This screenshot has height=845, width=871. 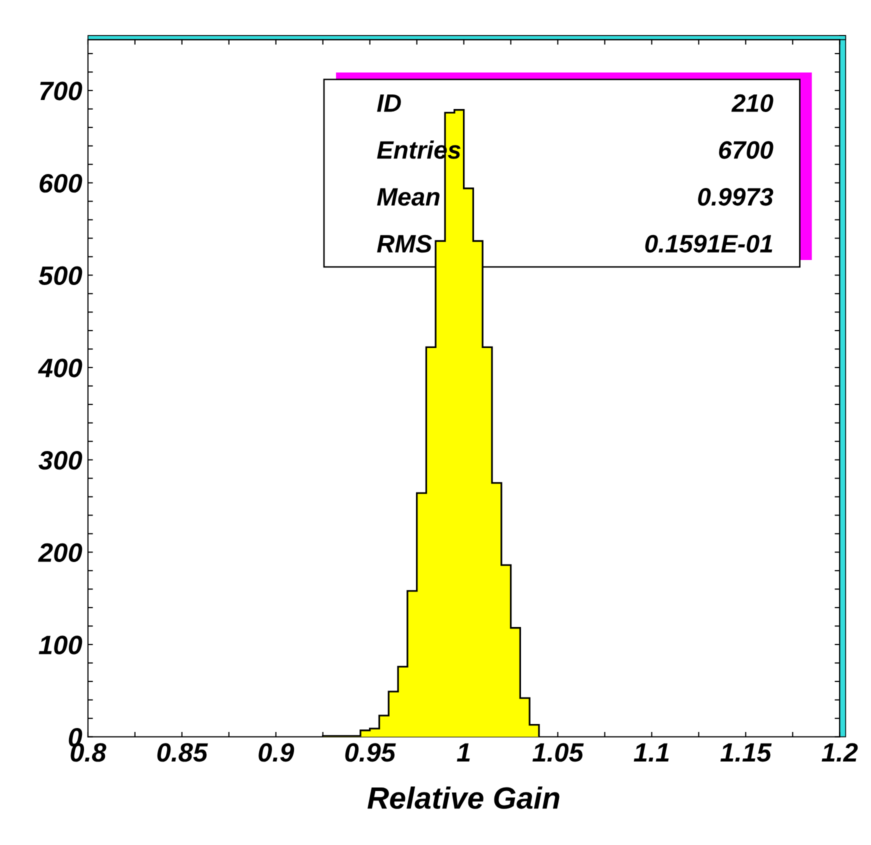 I want to click on x-tick-label: 0.85, so click(x=182, y=752).